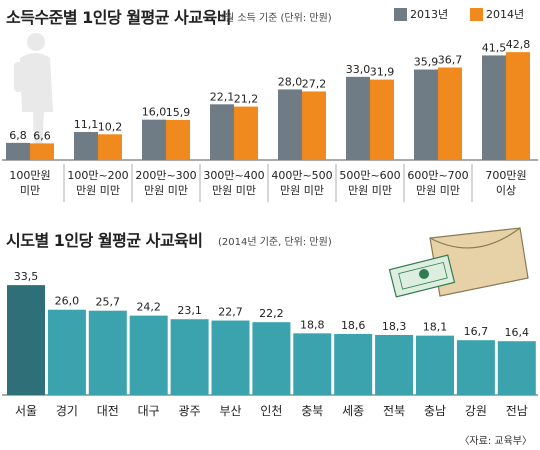 This screenshot has height=450, width=540. Describe the element at coordinates (118, 17) in the screenshot. I see `chart1-title: 소득수준별 1인당 월평균 사교육비` at that location.